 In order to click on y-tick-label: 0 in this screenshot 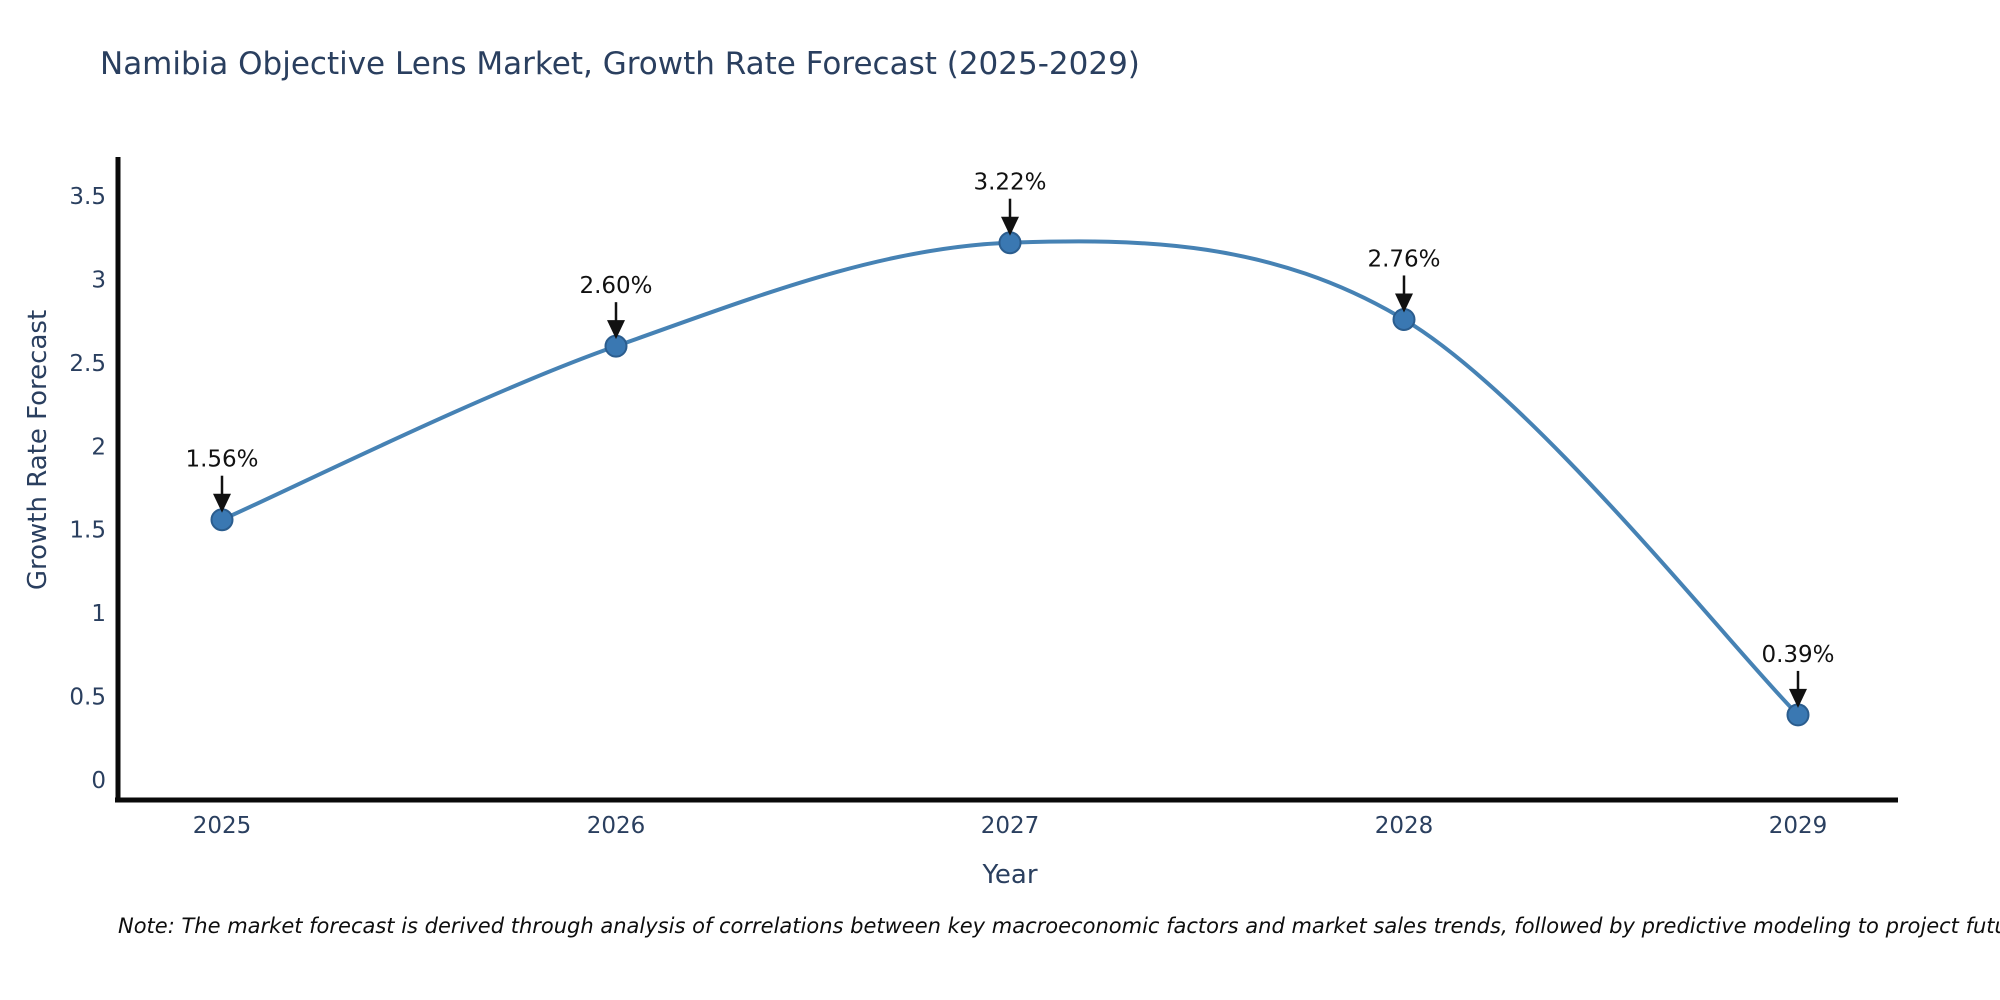, I will do `click(98, 781)`.